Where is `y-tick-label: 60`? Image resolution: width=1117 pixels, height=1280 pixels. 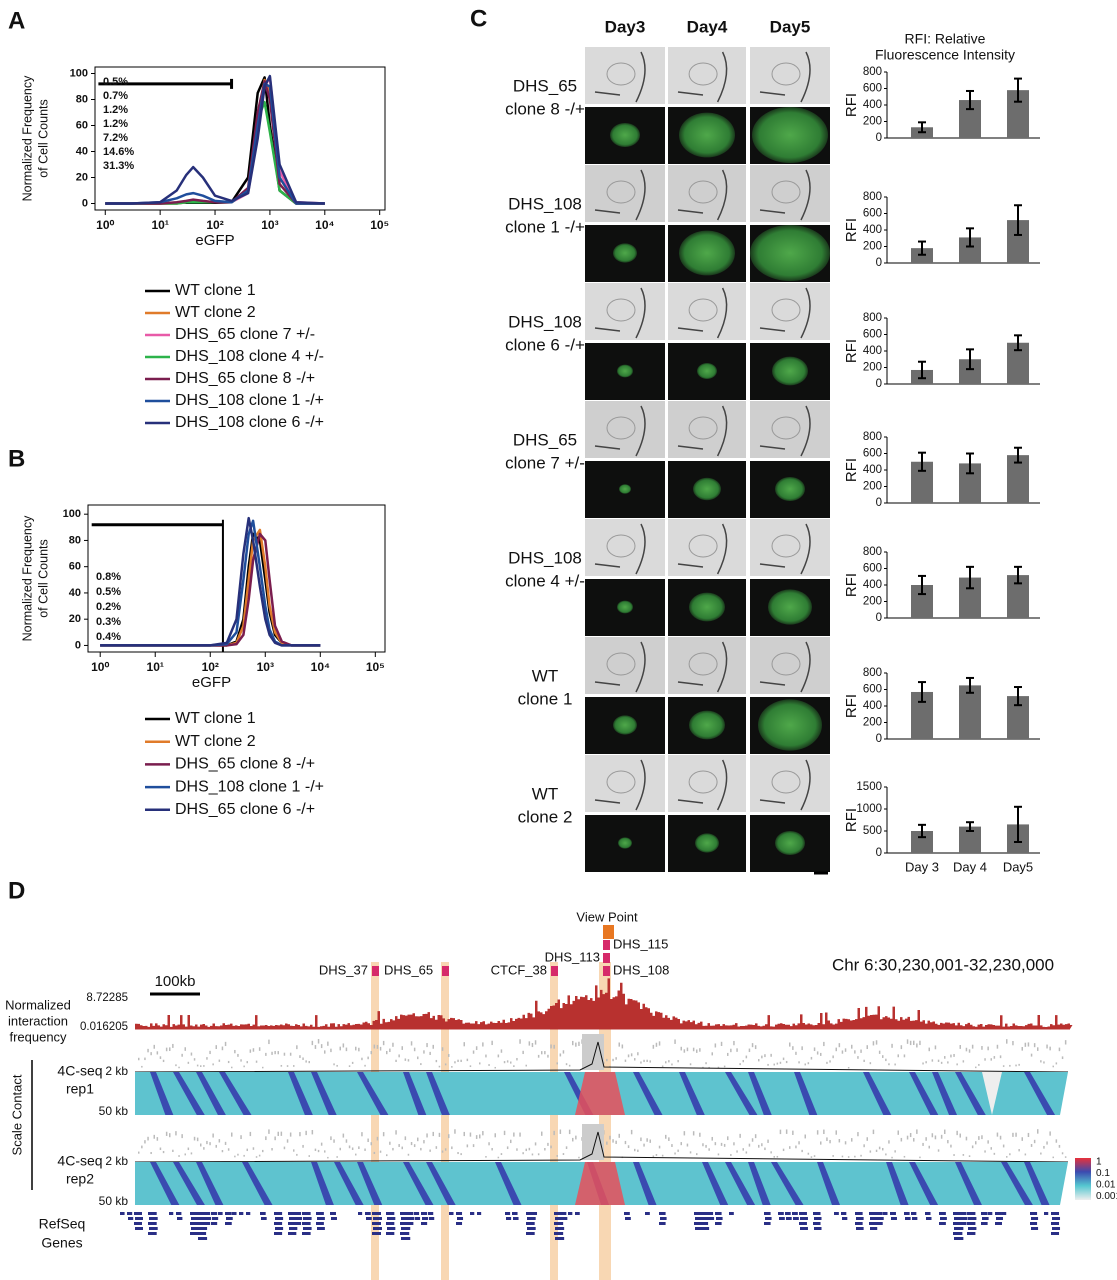
y-tick-label: 60 is located at coordinates (75, 567).